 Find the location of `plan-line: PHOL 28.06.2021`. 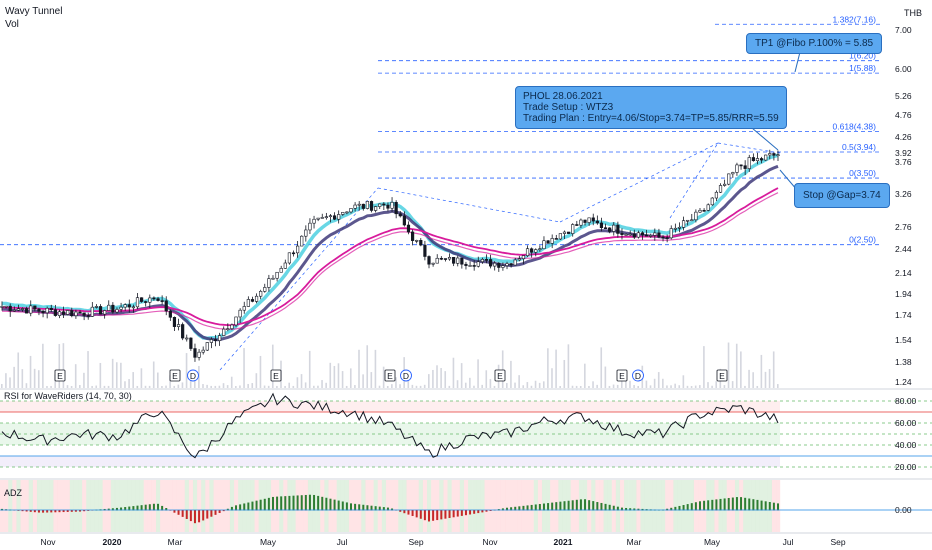

plan-line: PHOL 28.06.2021 is located at coordinates (563, 96).